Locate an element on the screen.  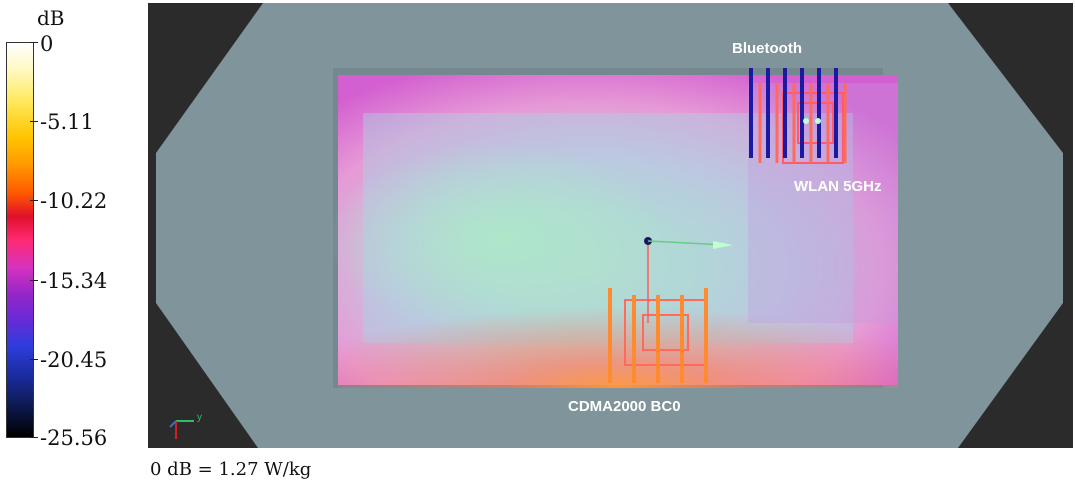
probe-marker is located at coordinates (688, 243).